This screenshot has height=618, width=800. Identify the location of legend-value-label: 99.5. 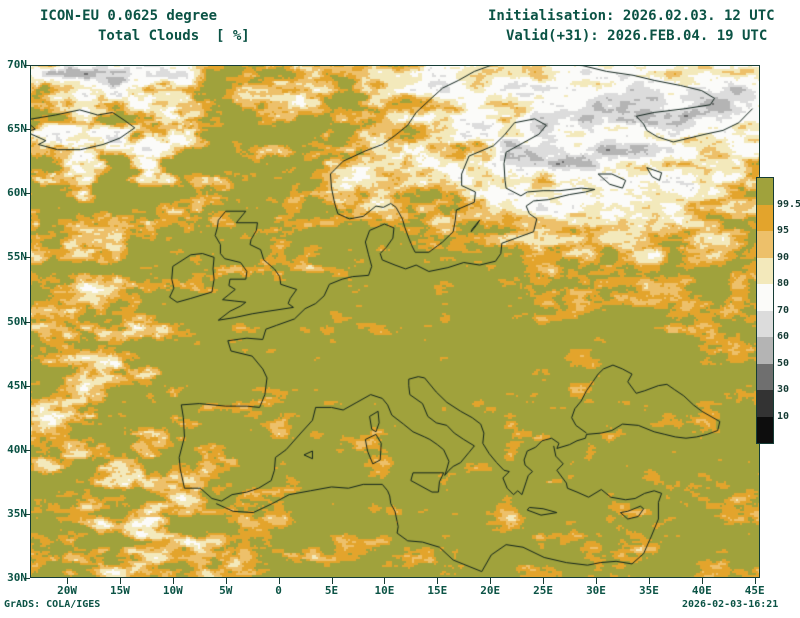
(788, 204).